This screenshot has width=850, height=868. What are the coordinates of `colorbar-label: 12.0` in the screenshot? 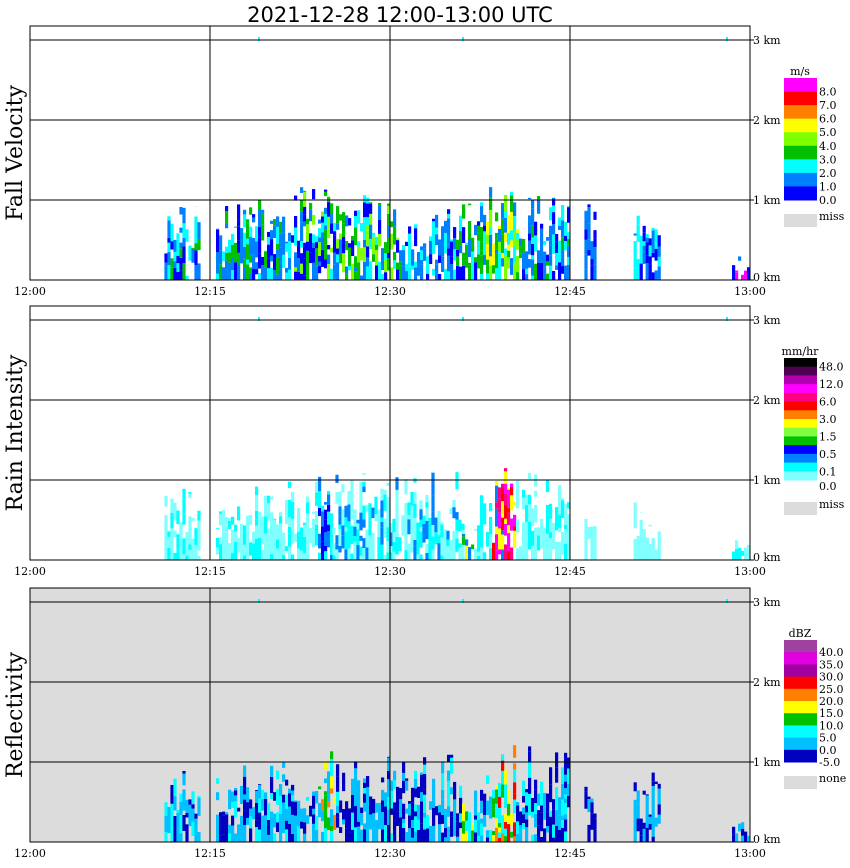 It's located at (831, 384).